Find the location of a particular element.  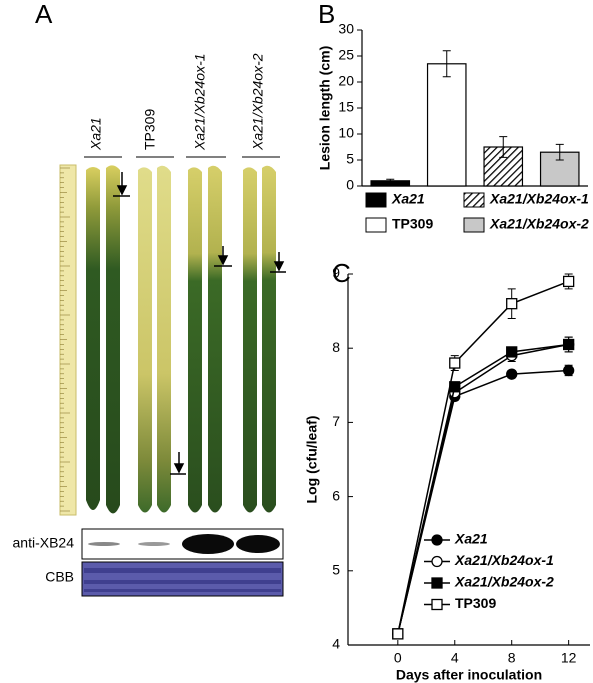

cbb-bands is located at coordinates (182, 580).